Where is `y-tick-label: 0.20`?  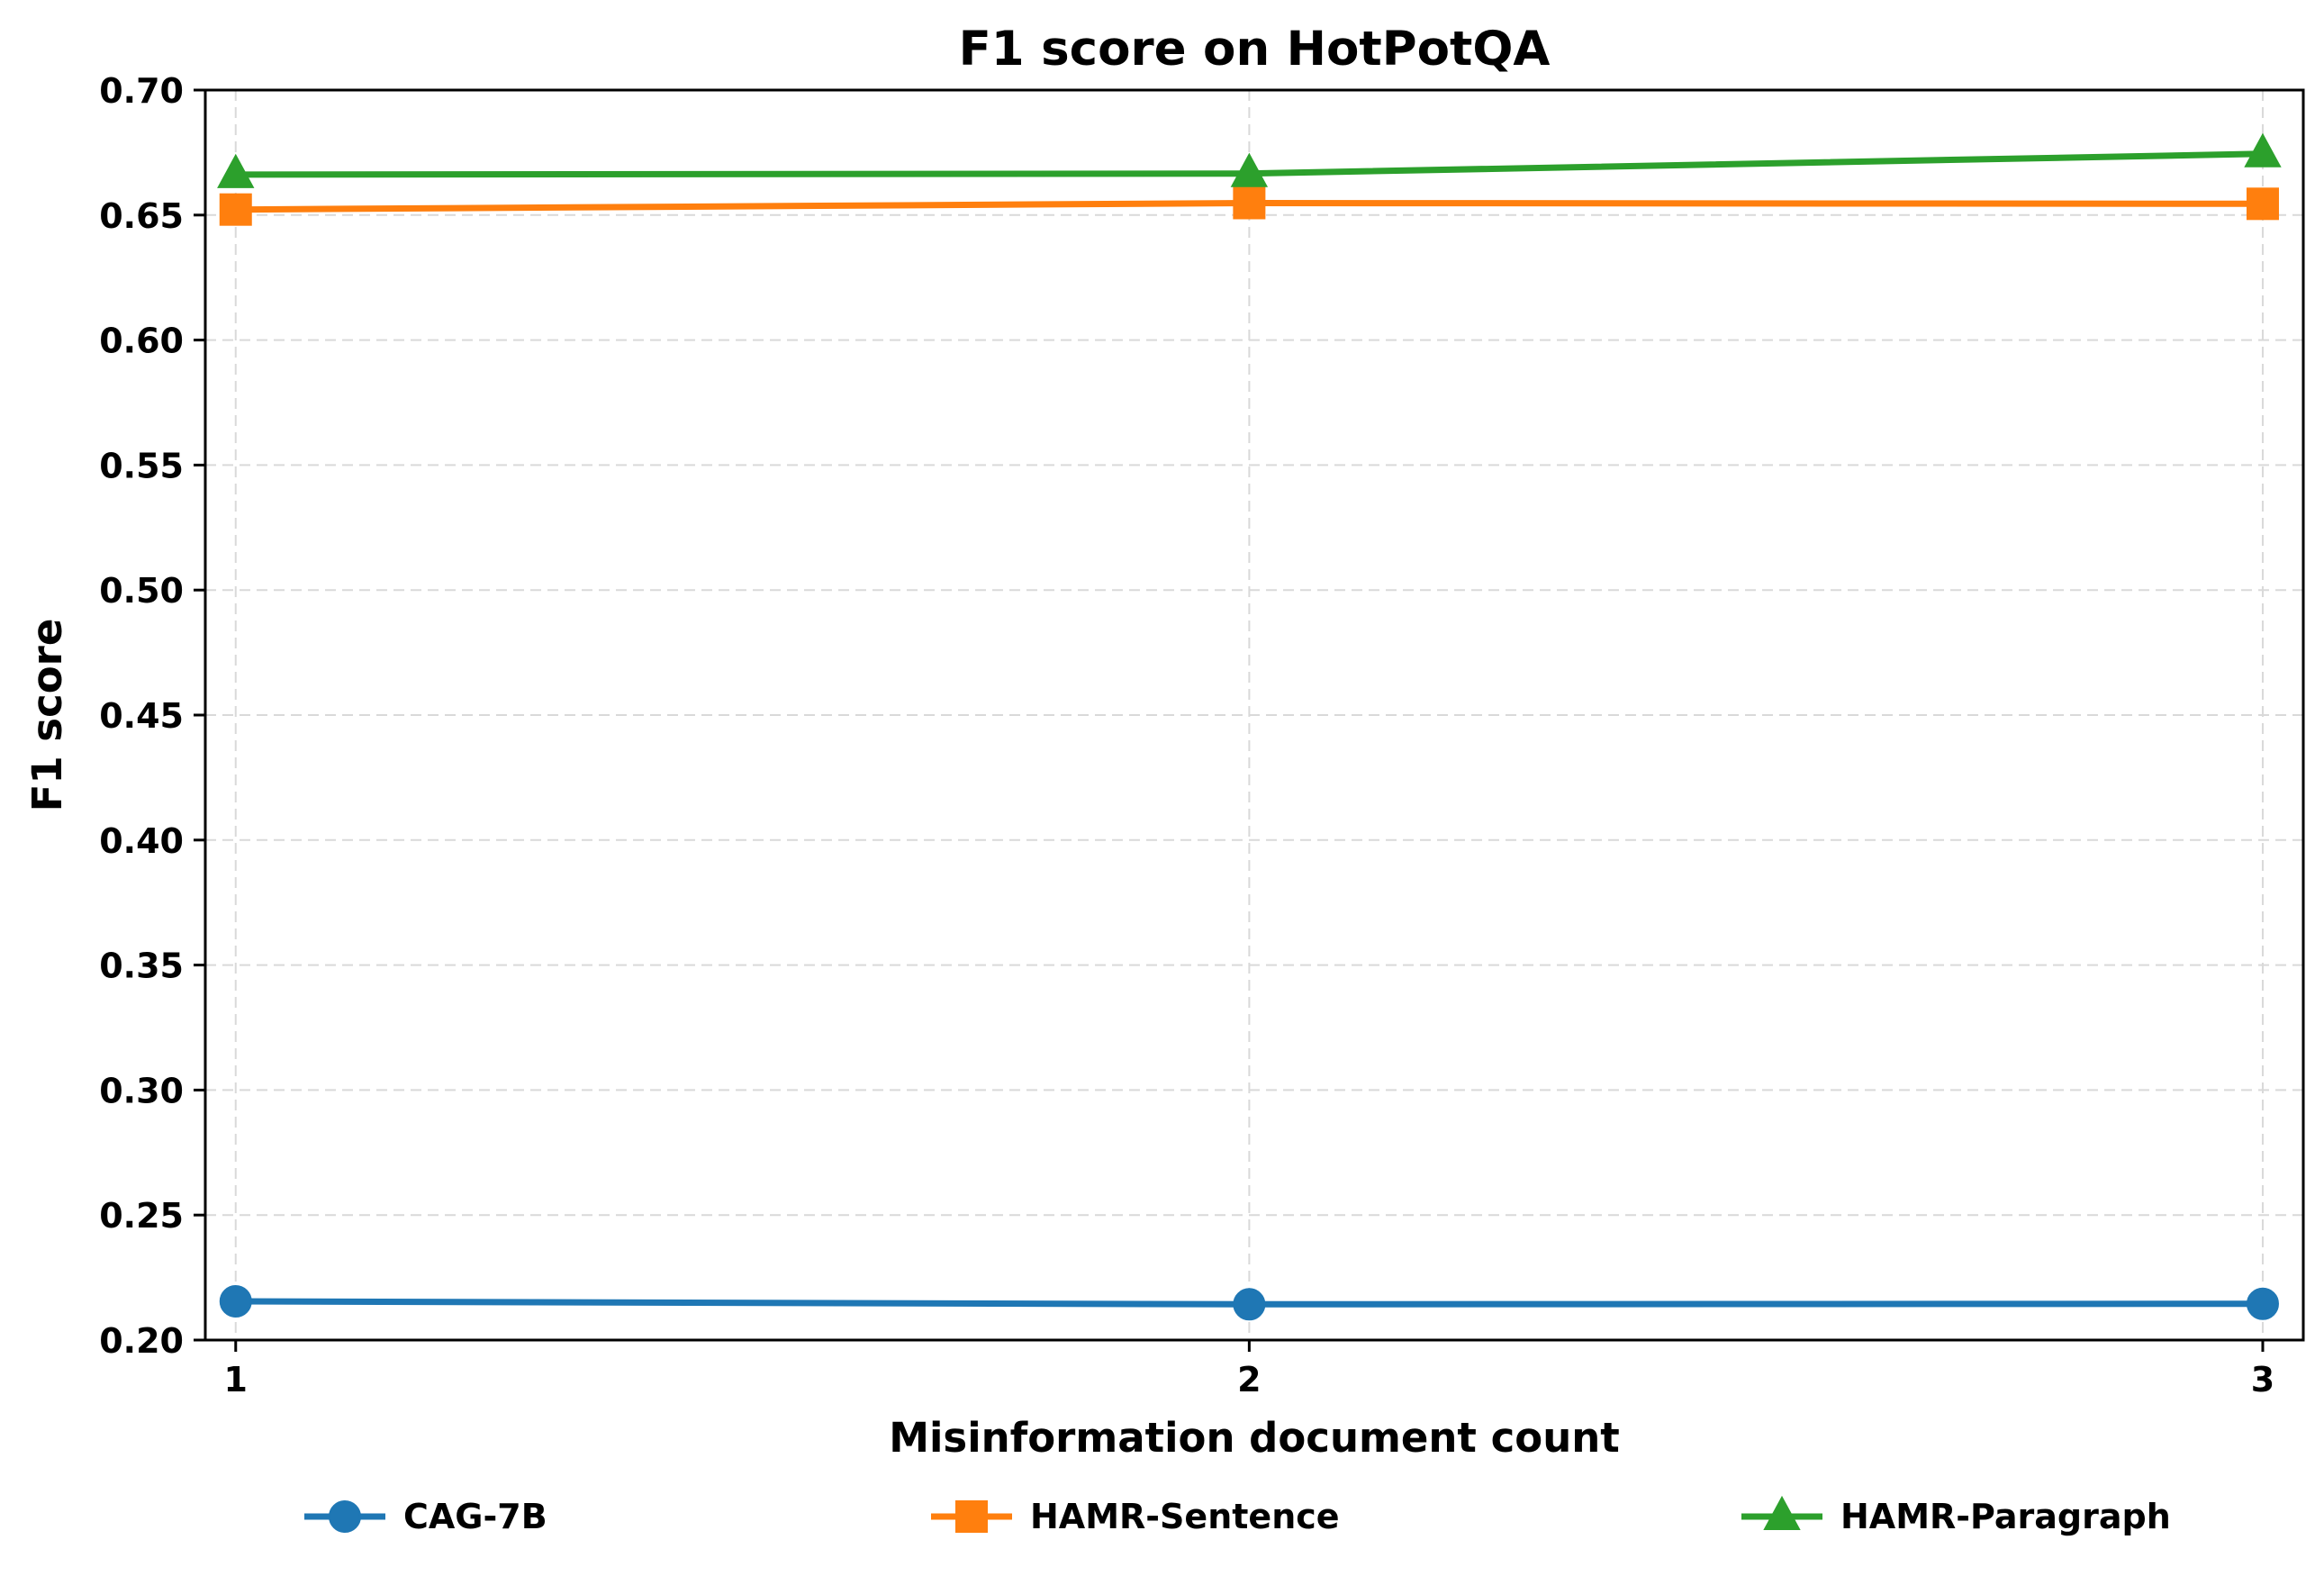 y-tick-label: 0.20 is located at coordinates (141, 1341).